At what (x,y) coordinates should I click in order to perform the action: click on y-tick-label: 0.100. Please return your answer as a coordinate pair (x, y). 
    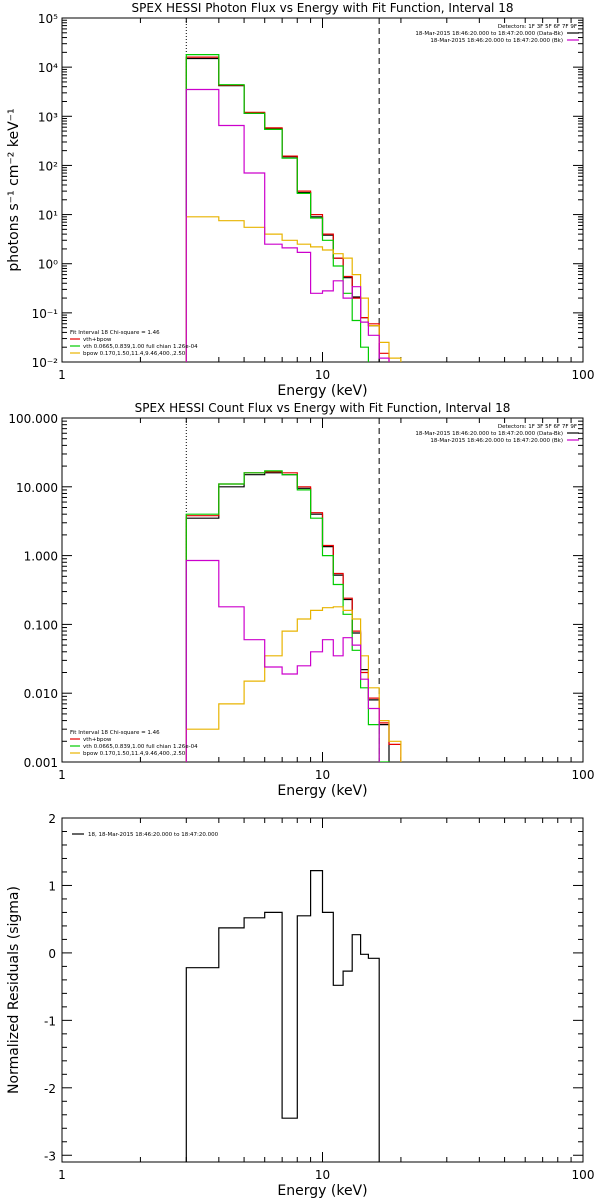
    Looking at the image, I should click on (41, 625).